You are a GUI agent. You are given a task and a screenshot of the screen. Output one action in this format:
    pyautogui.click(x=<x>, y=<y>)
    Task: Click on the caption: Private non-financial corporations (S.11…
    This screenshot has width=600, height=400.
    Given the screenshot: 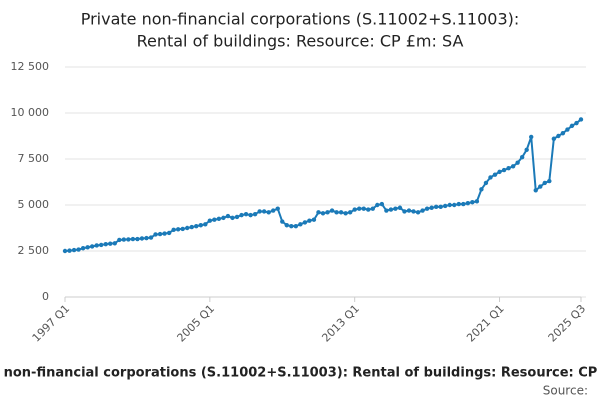 What is the action you would take?
    pyautogui.click(x=300, y=373)
    